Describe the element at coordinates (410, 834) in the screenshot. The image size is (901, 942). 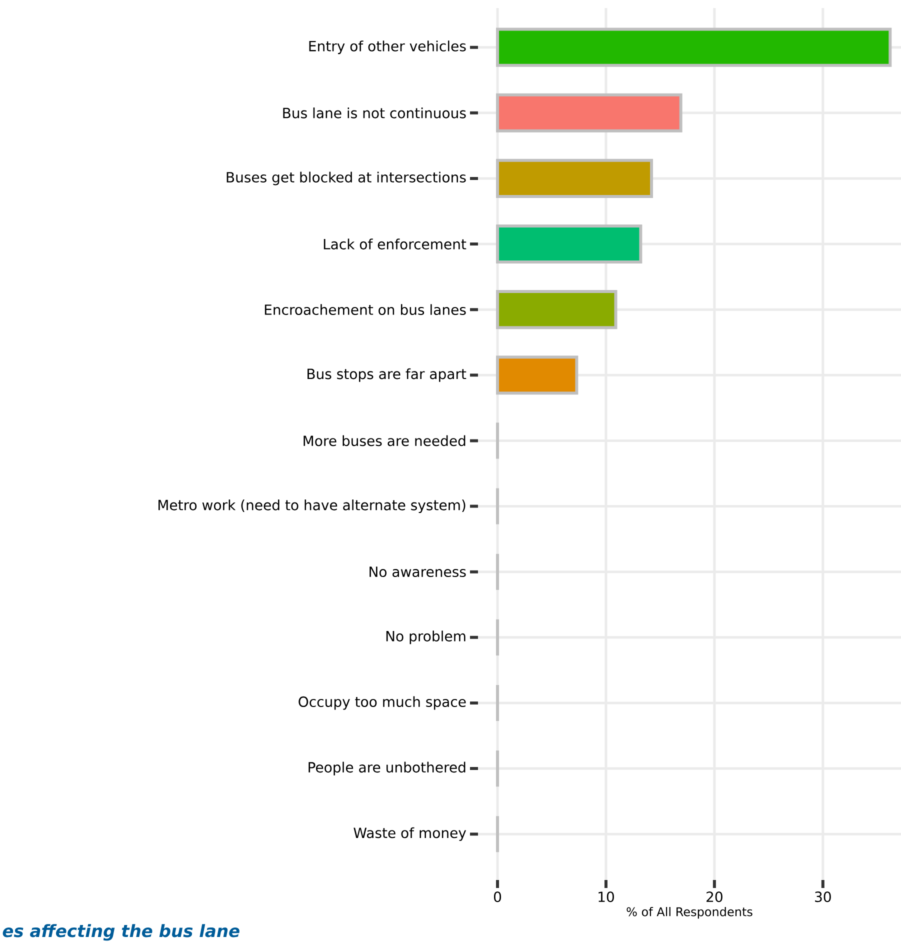
I see `y-tick-label: Waste of money` at that location.